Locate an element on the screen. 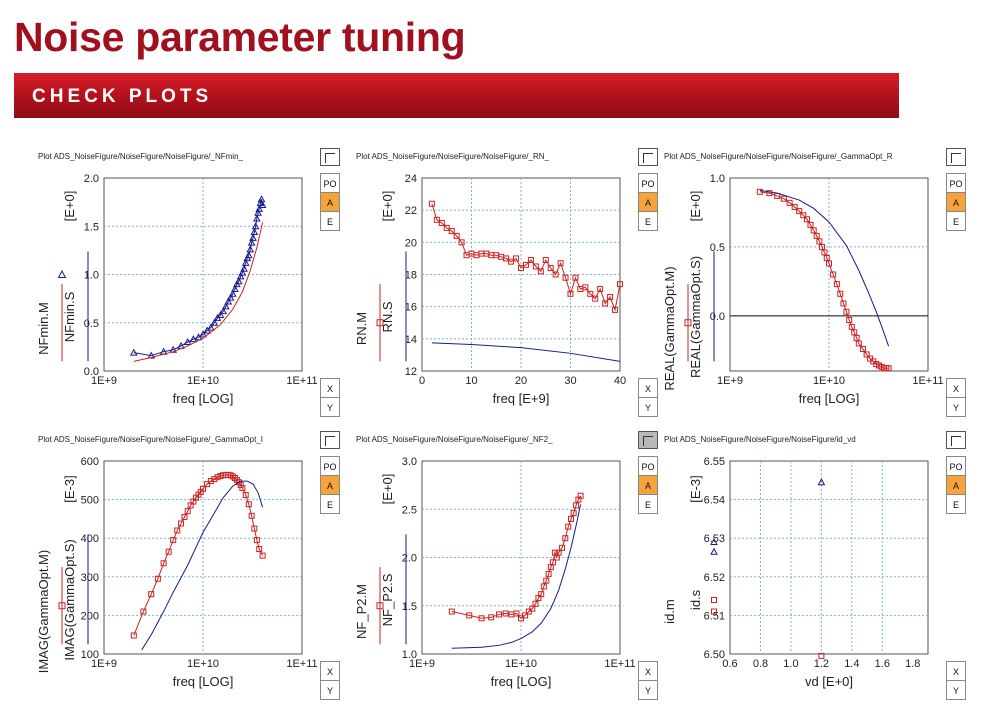 This screenshot has width=1005, height=720. y-tick-label: 2.5 is located at coordinates (409, 510).